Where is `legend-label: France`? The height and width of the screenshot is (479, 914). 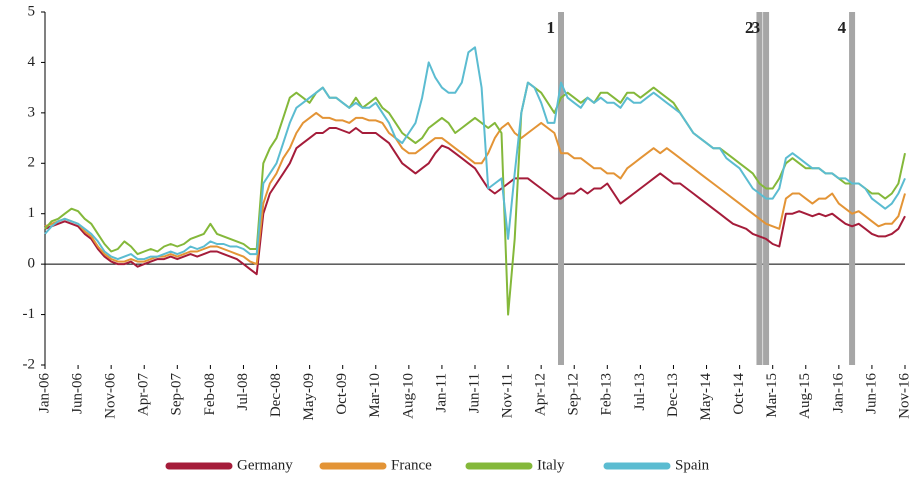
legend-label: France is located at coordinates (411, 465).